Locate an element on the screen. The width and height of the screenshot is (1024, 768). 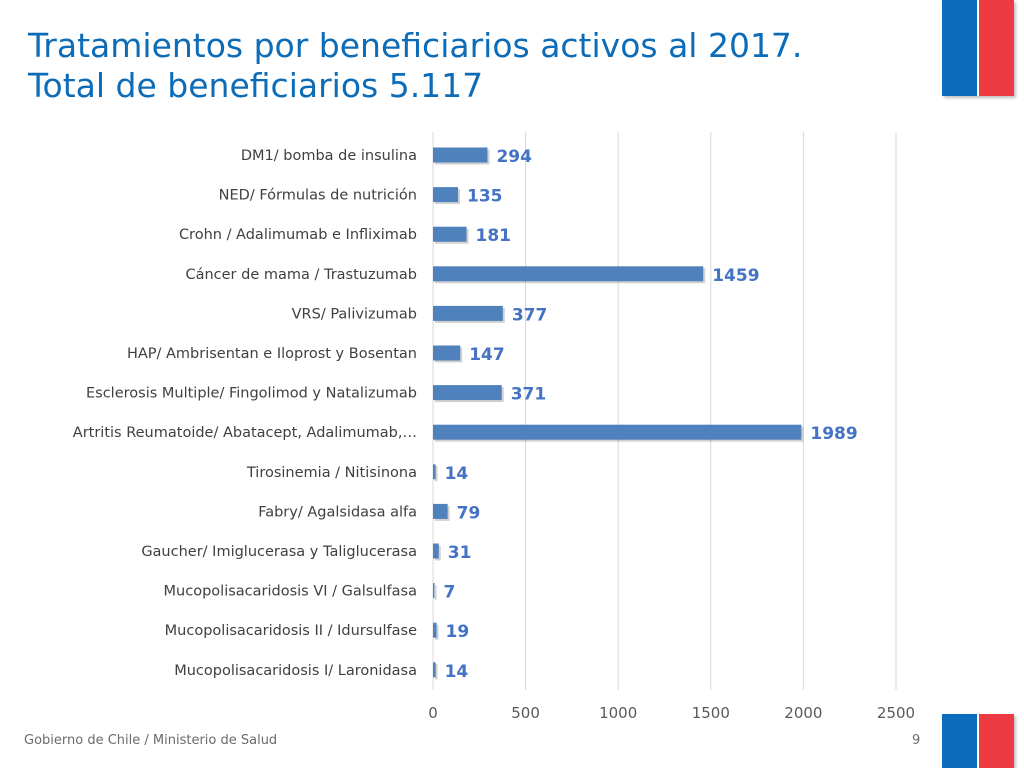
chile-flag-decoration-bottom is located at coordinates (978, 741).